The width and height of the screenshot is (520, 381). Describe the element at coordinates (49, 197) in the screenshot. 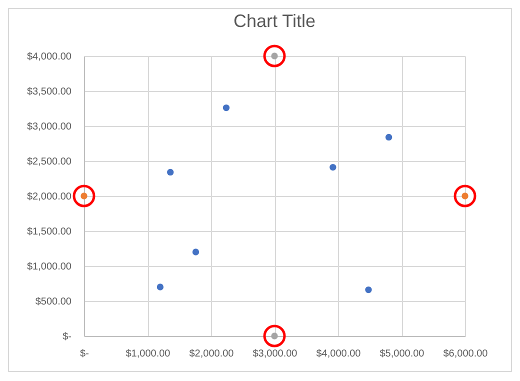

I see `y-tick-label: $2,000.00` at that location.